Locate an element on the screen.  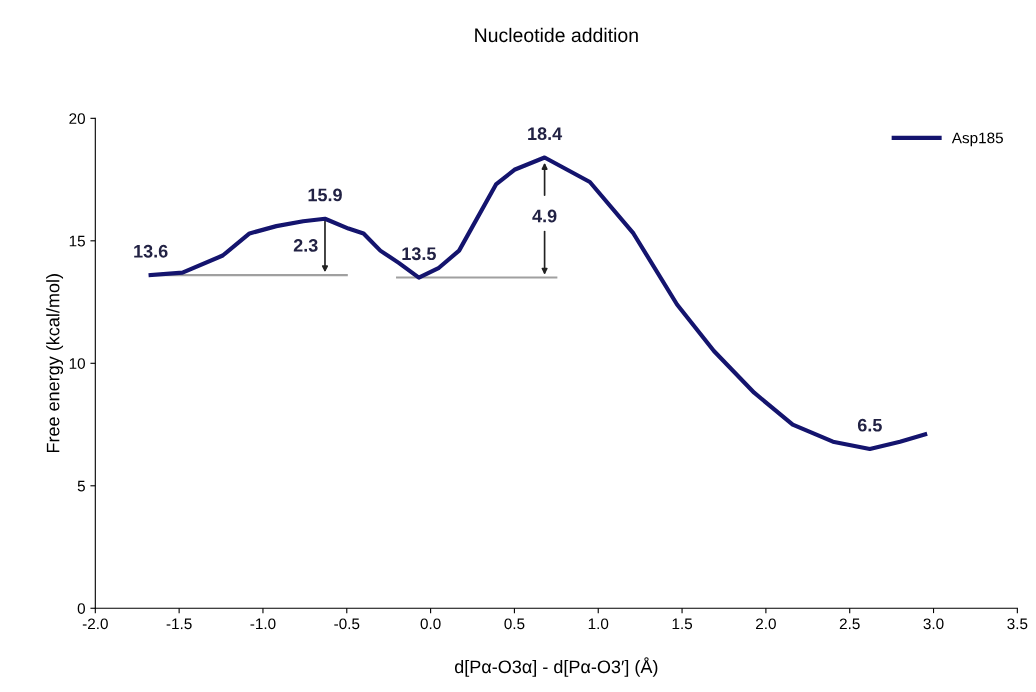
x-axis-title: d[Pα-O3α] - d[Pα-O3′] (Å) is located at coordinates (556, 667).